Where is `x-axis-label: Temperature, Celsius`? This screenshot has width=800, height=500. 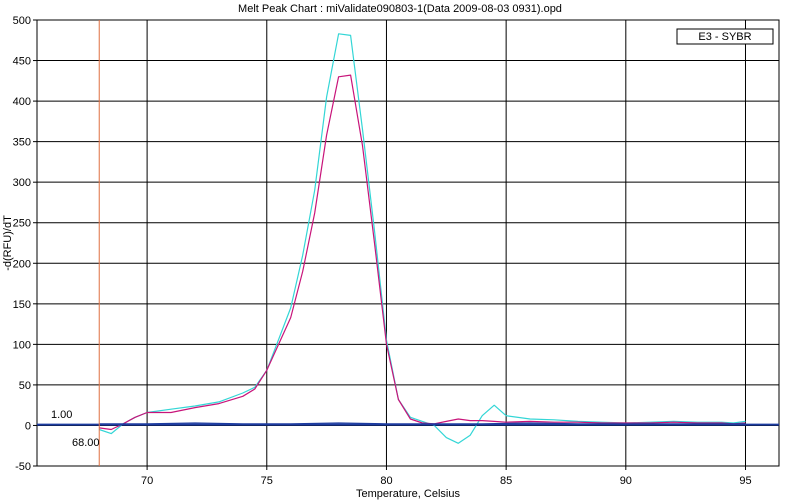
x-axis-label: Temperature, Celsius is located at coordinates (408, 494).